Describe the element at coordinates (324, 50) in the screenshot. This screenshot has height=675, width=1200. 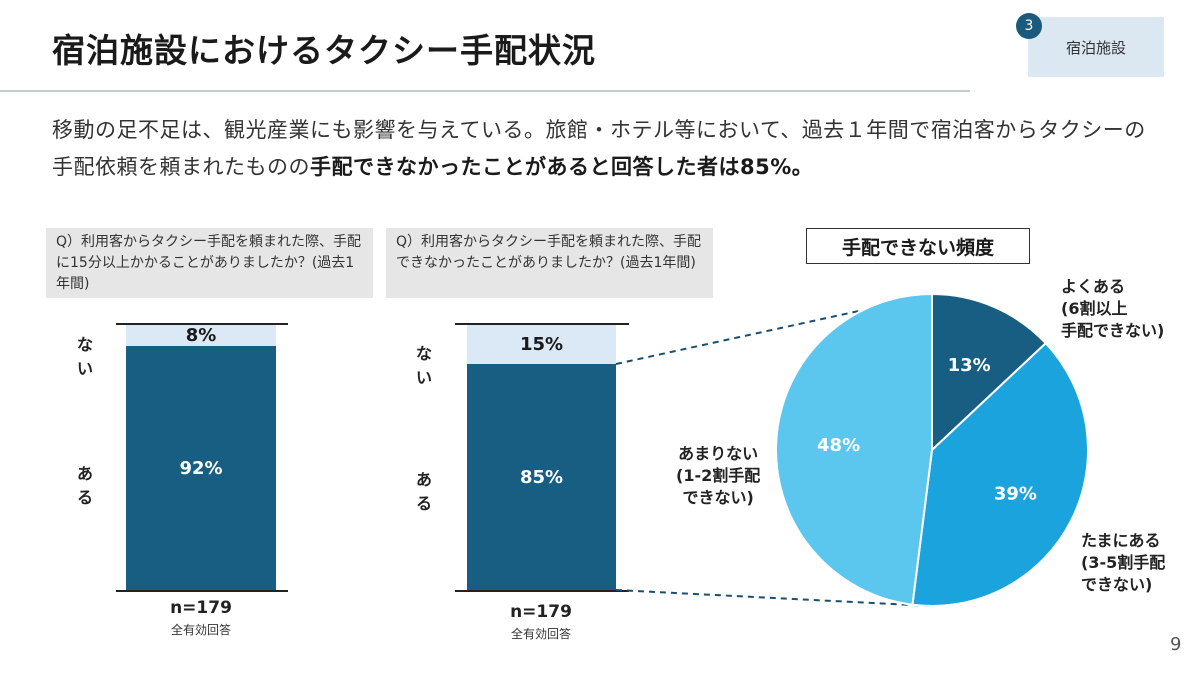
I see `page-title: 宿泊施設におけるタクシー手配状況` at that location.